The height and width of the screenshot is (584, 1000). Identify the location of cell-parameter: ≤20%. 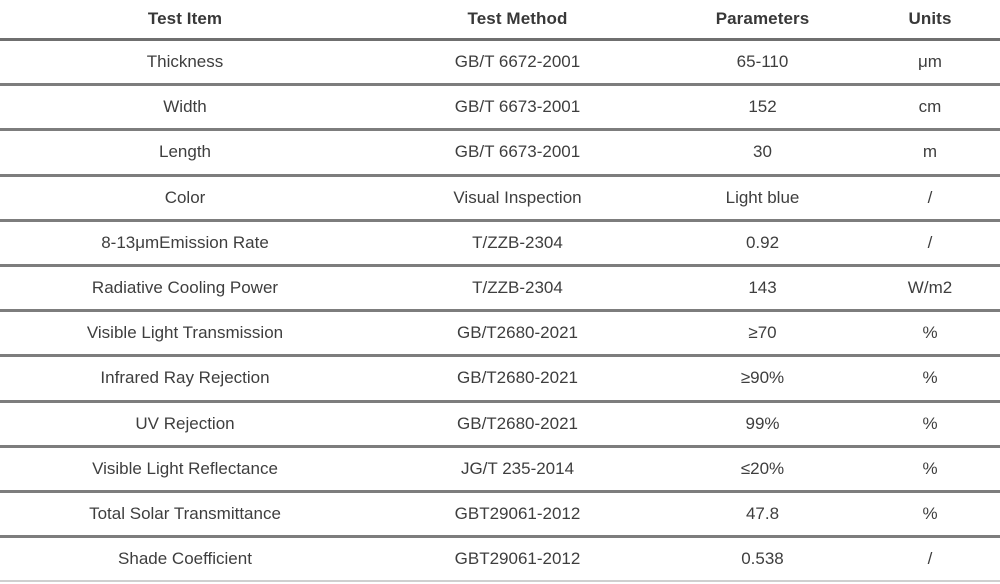
(762, 469).